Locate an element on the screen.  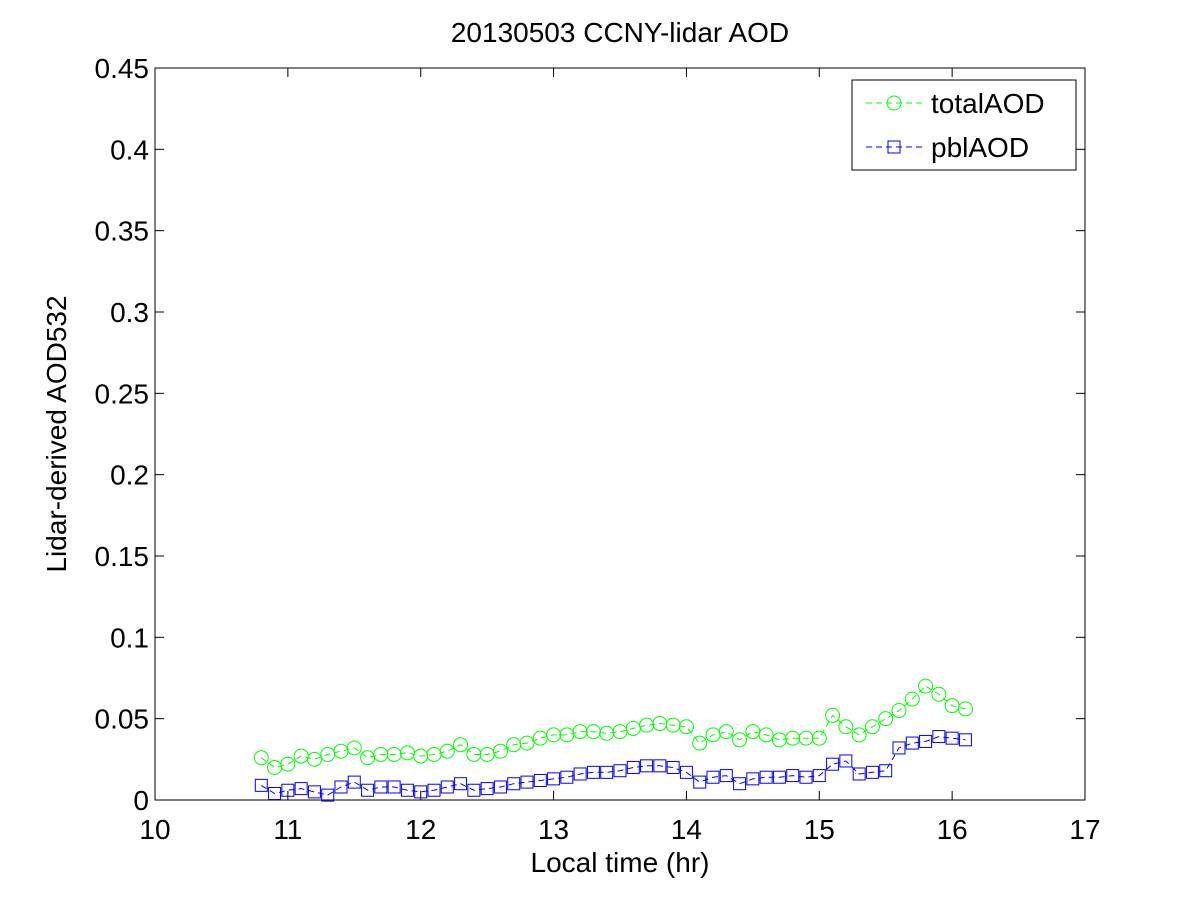
x-tick-label: 14 is located at coordinates (686, 829).